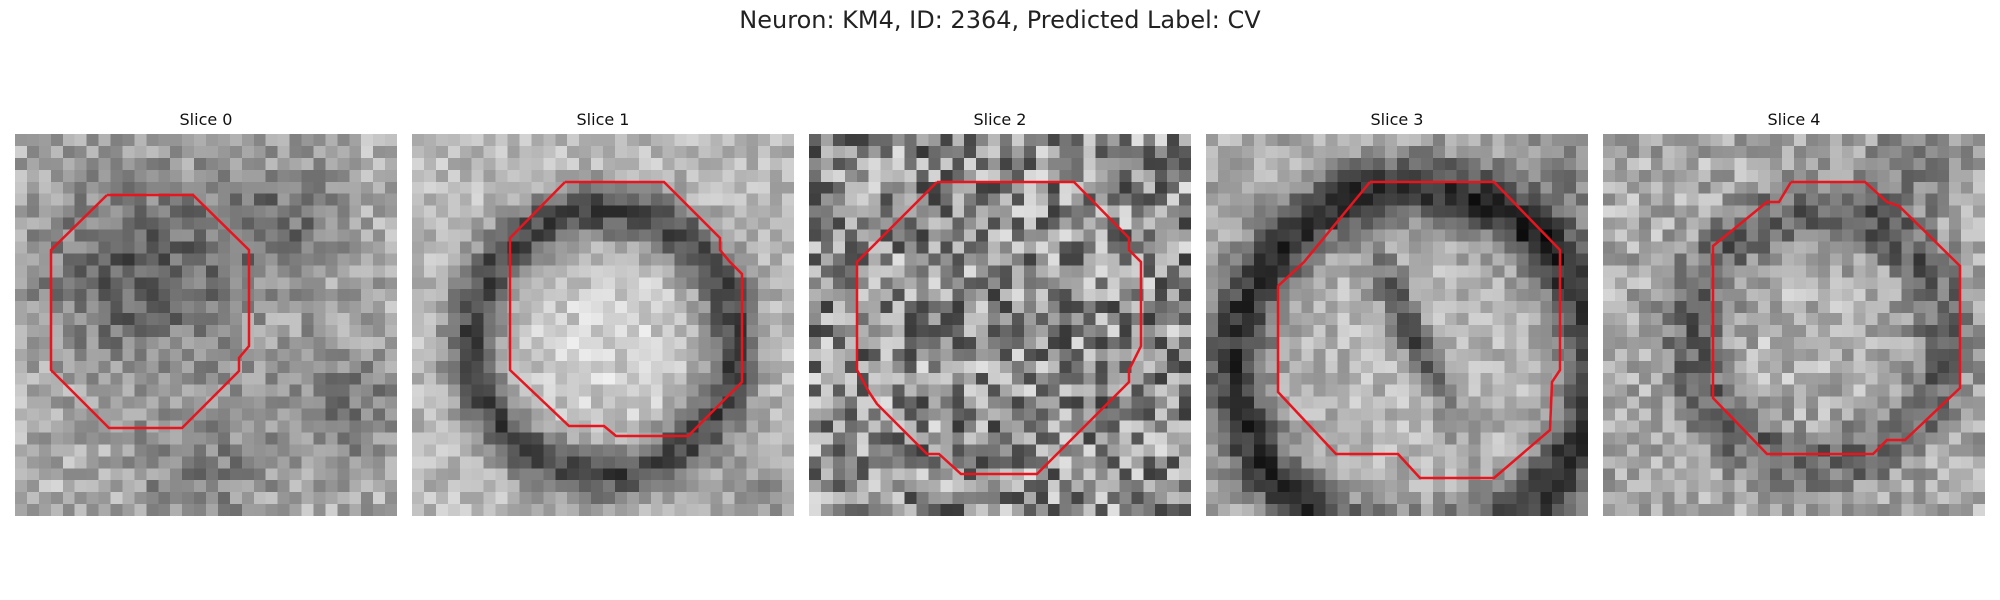  I want to click on slice-panel-1: Slice 1, so click(603, 312).